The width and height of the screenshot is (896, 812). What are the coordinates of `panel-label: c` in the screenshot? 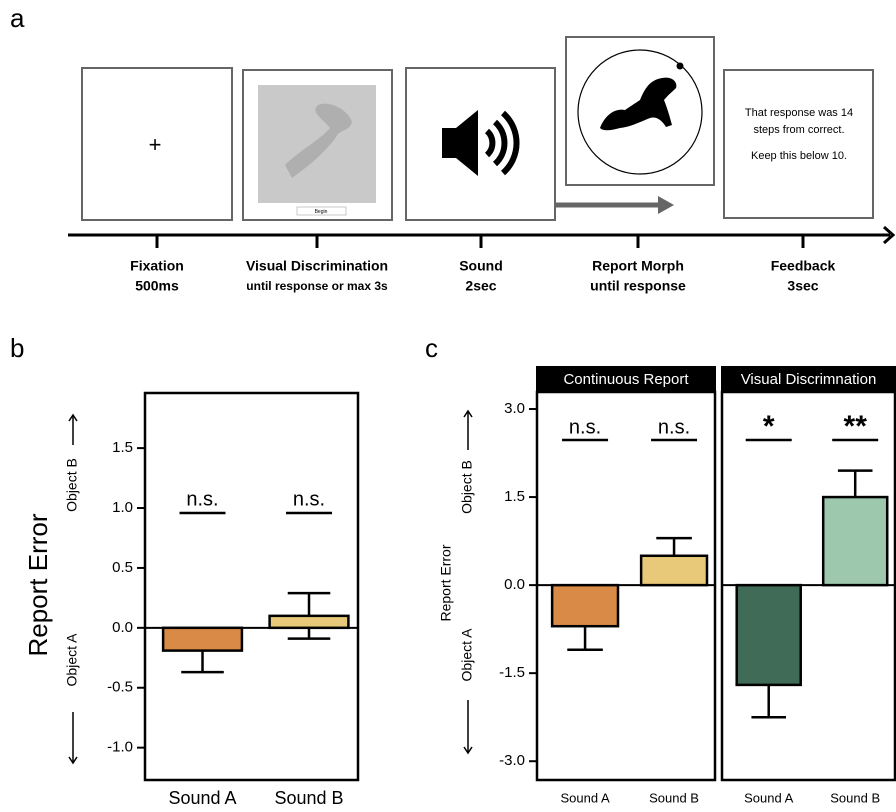 It's located at (431, 348).